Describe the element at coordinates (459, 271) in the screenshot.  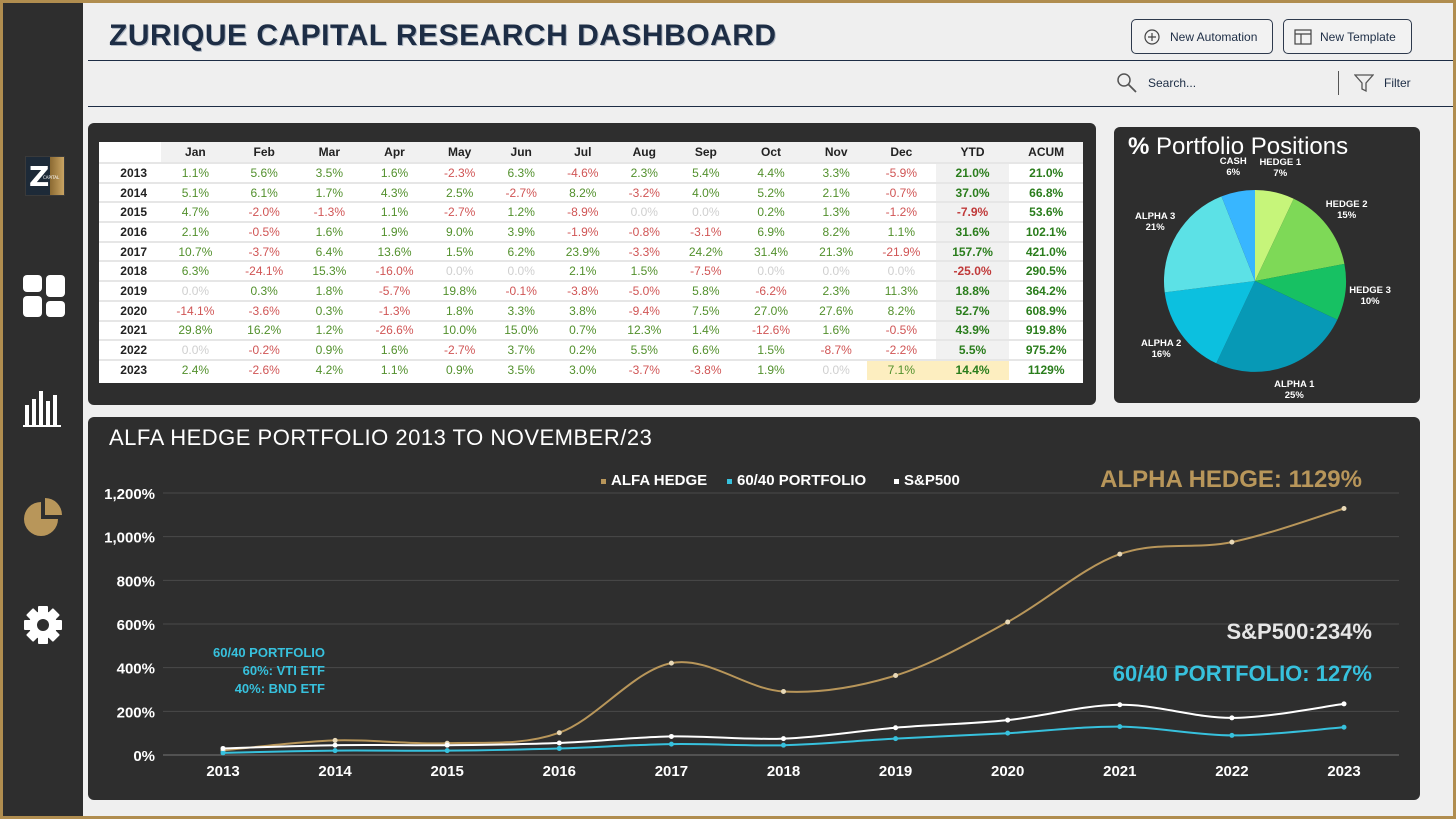
I see `table-cell: 0.0%` at that location.